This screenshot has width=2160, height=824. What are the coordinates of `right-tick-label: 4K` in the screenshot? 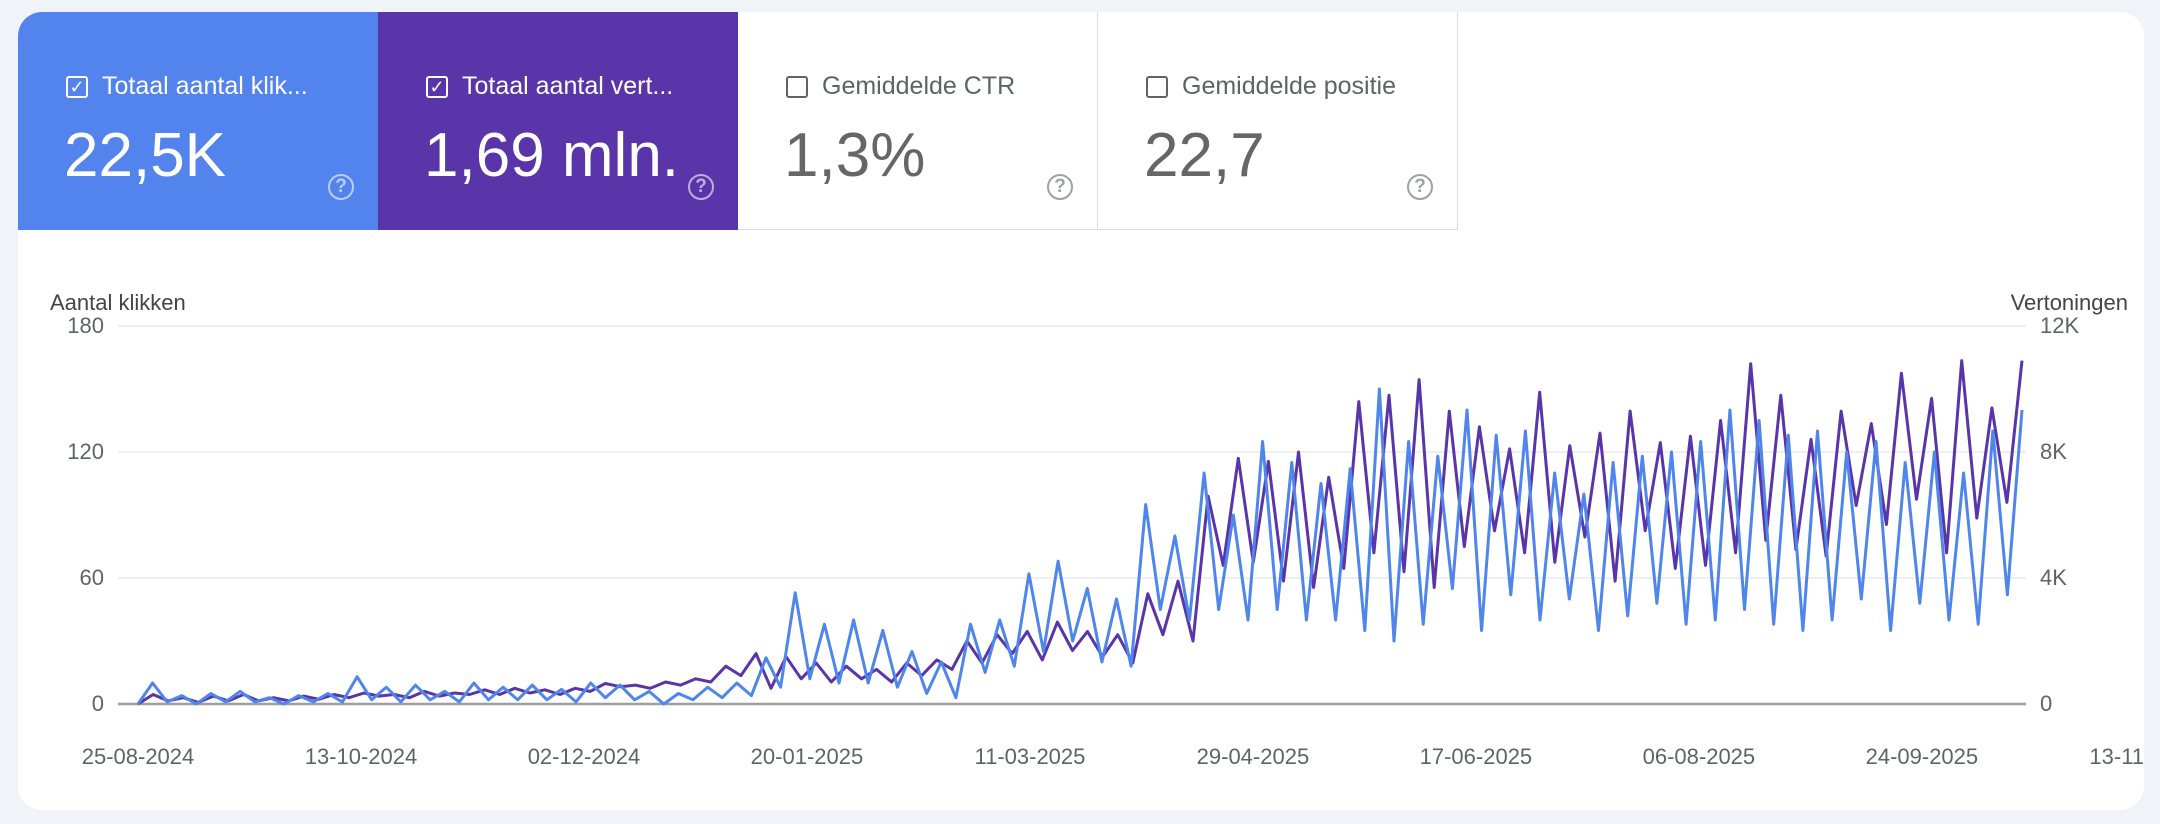 It's located at (2053, 577).